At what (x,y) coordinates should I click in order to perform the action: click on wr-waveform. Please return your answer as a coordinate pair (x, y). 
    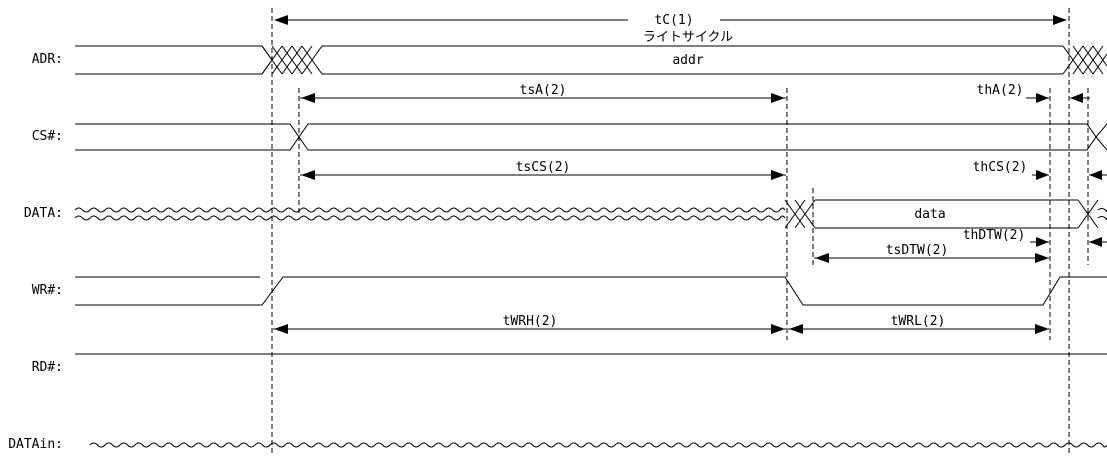
    Looking at the image, I should click on (591, 291).